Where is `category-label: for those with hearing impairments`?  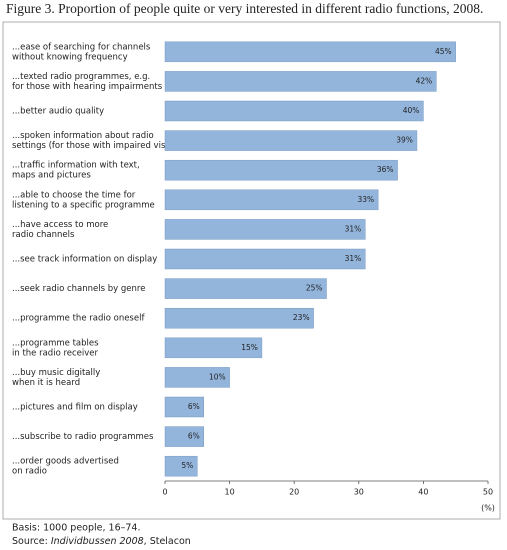 category-label: for those with hearing impairments is located at coordinates (87, 87).